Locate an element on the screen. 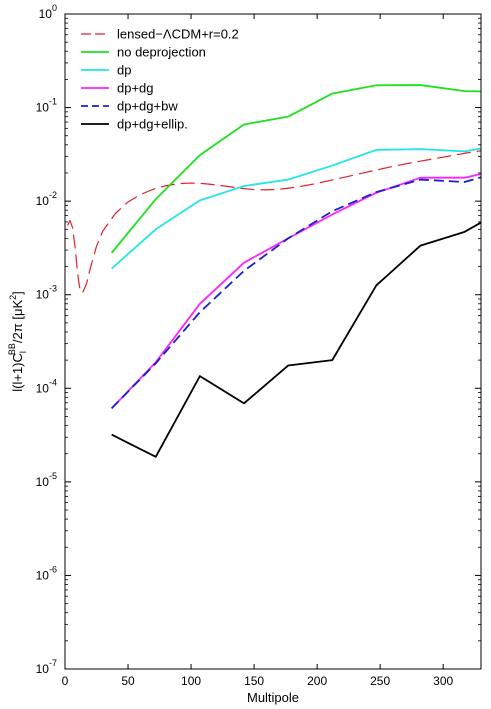  x-tick-label: 300 is located at coordinates (443, 681).